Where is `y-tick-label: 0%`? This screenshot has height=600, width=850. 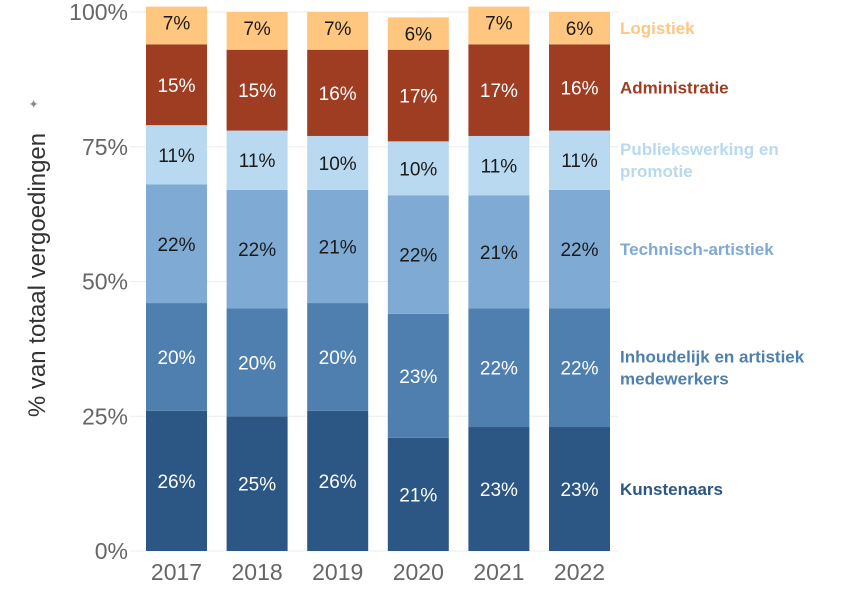 y-tick-label: 0% is located at coordinates (111, 551).